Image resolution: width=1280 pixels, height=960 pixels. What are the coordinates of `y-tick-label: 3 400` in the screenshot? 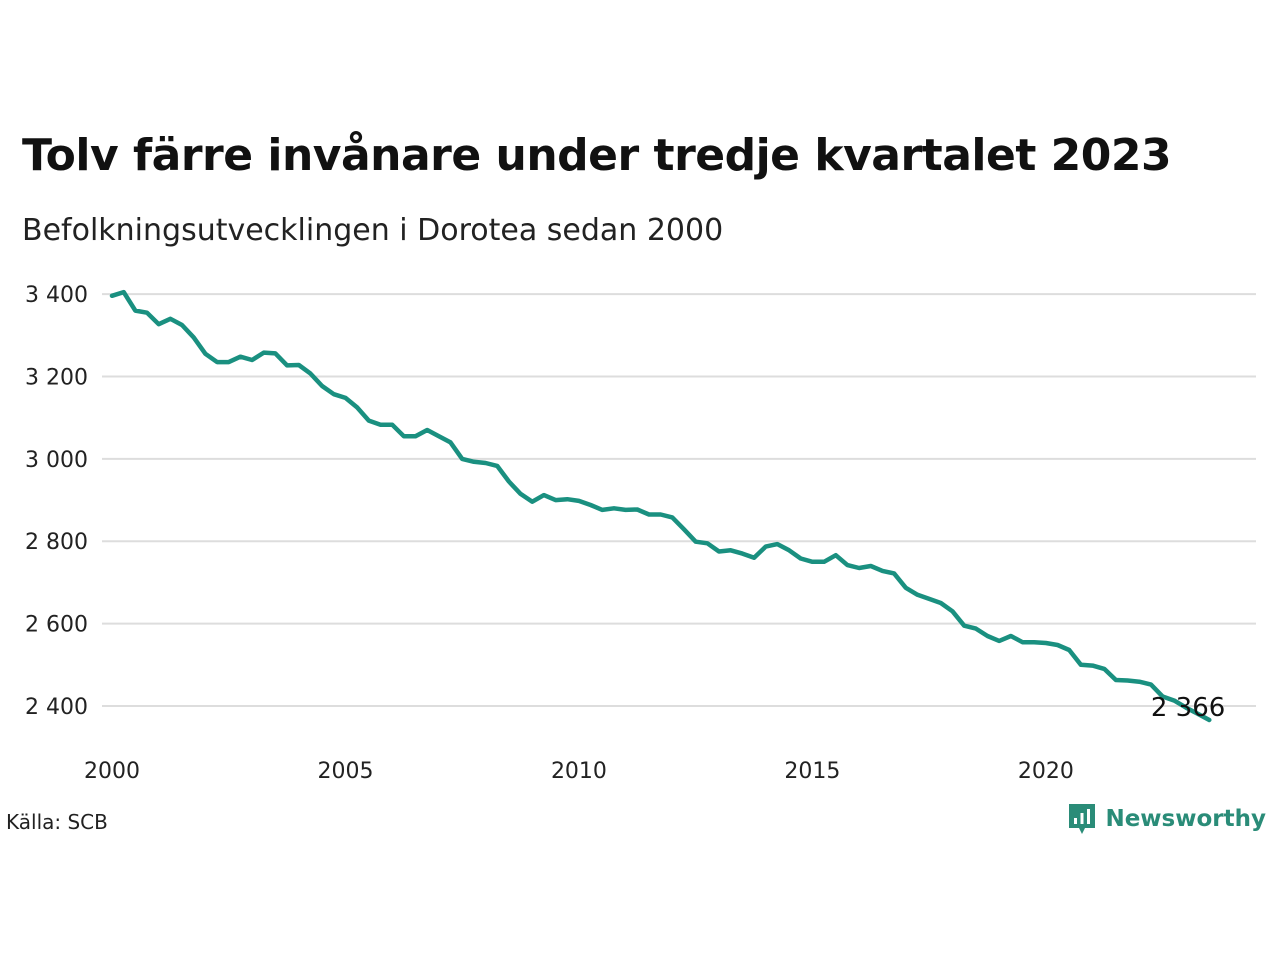 It's located at (56, 295).